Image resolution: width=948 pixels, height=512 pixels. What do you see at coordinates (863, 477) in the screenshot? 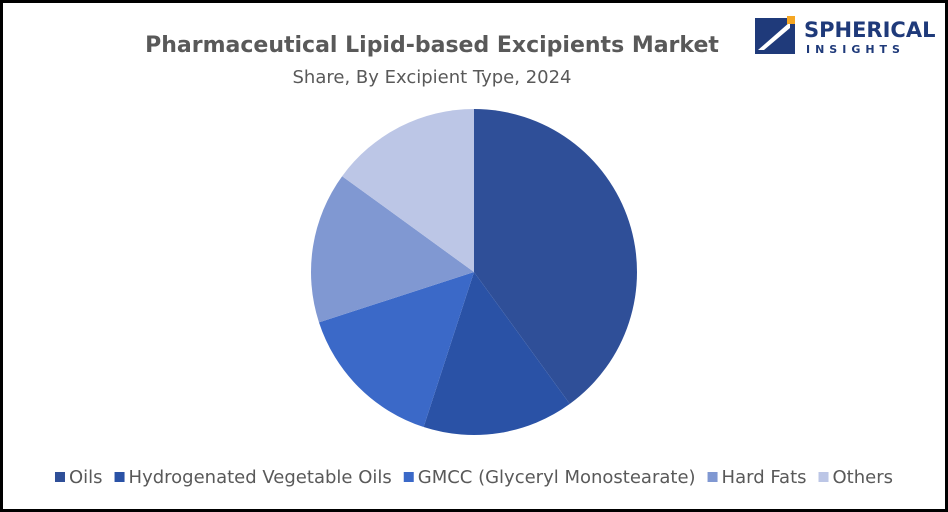
I see `legend-label: Others` at bounding box center [863, 477].